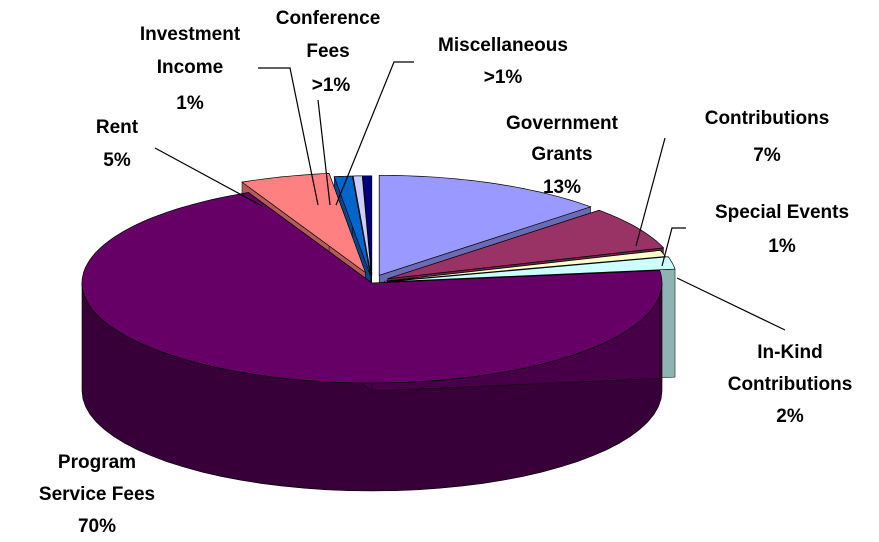 The width and height of the screenshot is (879, 542). I want to click on slice-label: Miscellaneous, so click(503, 45).